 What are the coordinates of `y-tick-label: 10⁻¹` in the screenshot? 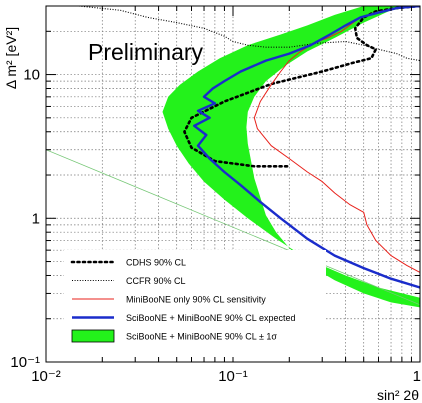 It's located at (25, 362).